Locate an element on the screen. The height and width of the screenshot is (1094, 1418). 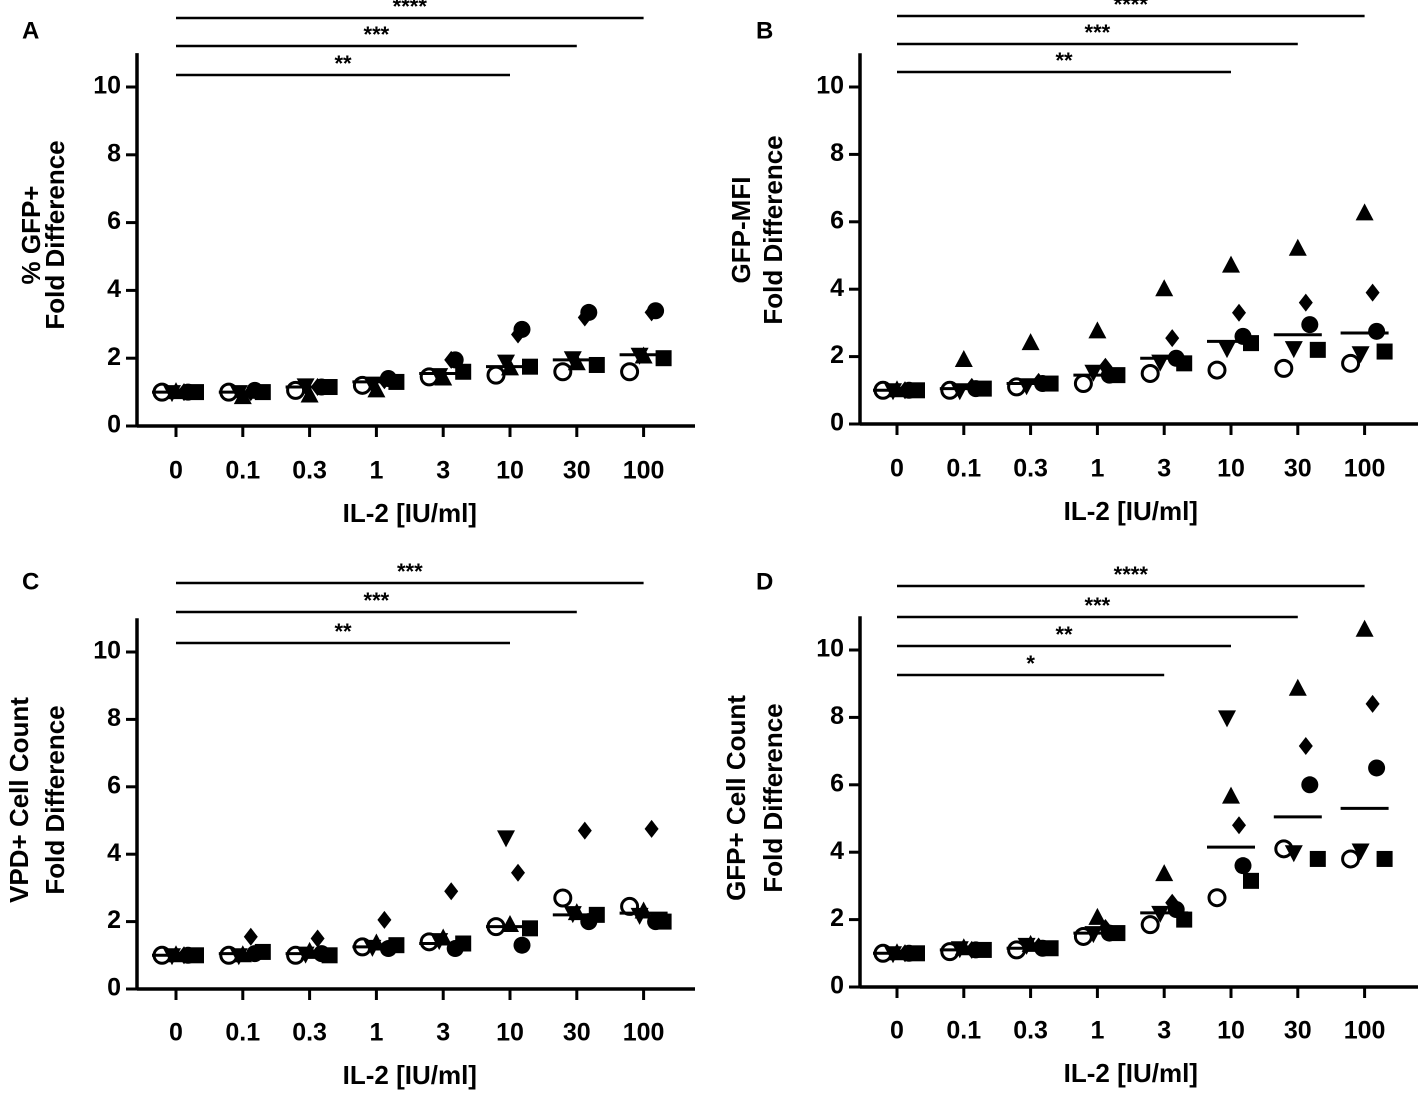
x-tick-label: 10 is located at coordinates (1231, 1031).